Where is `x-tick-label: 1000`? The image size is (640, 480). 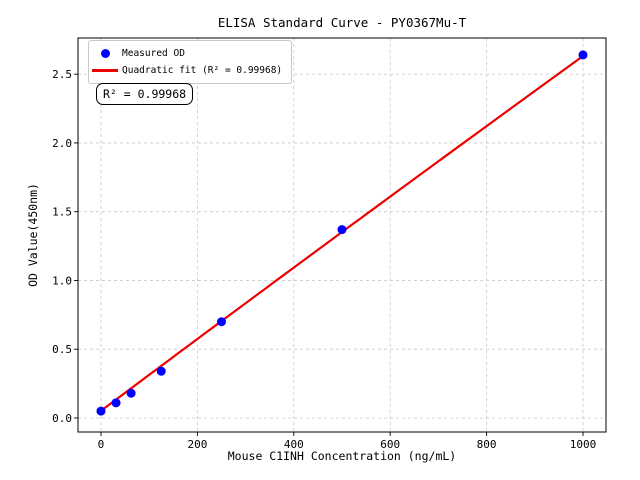 x-tick-label: 1000 is located at coordinates (583, 444).